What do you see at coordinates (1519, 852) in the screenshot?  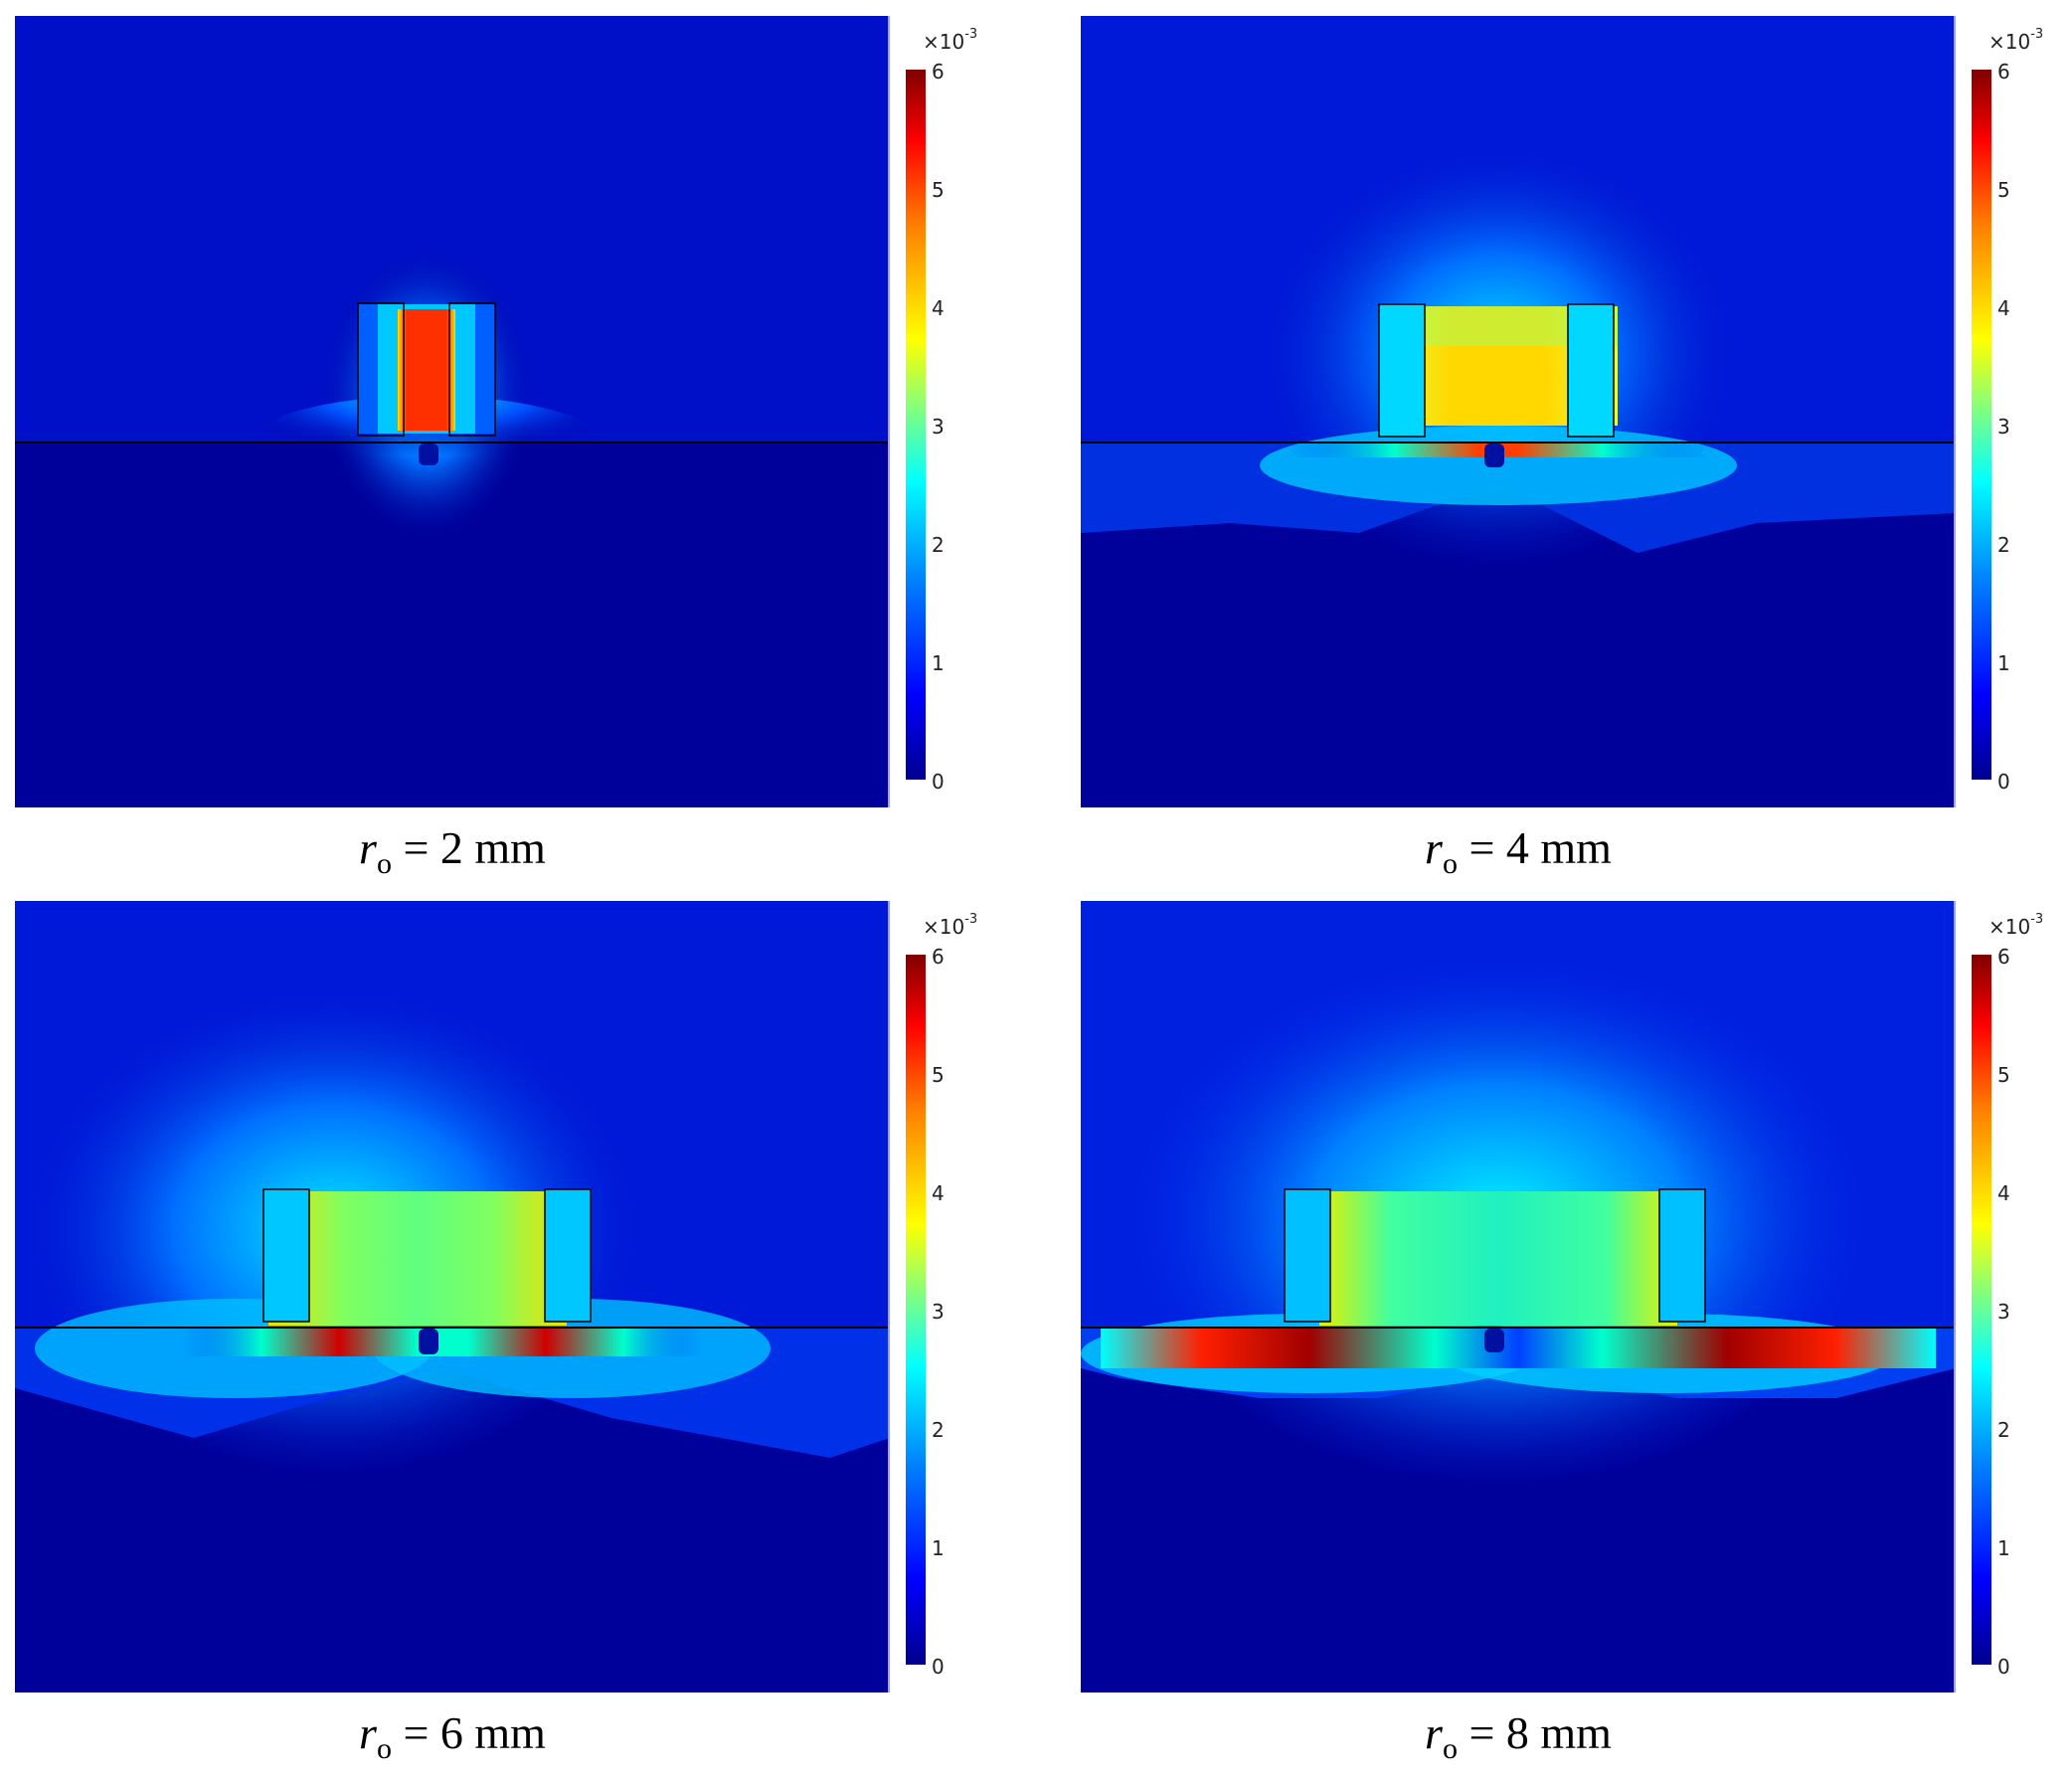 I see `panel-caption: ro = 4 mm` at bounding box center [1519, 852].